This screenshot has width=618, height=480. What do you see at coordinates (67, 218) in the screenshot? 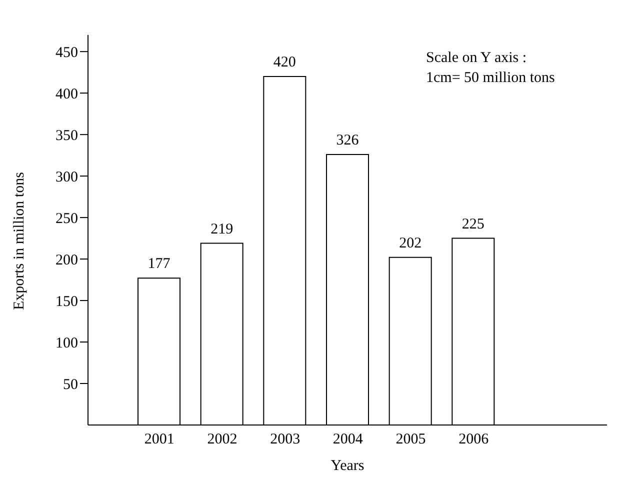
I see `y-tick-label: 250` at bounding box center [67, 218].